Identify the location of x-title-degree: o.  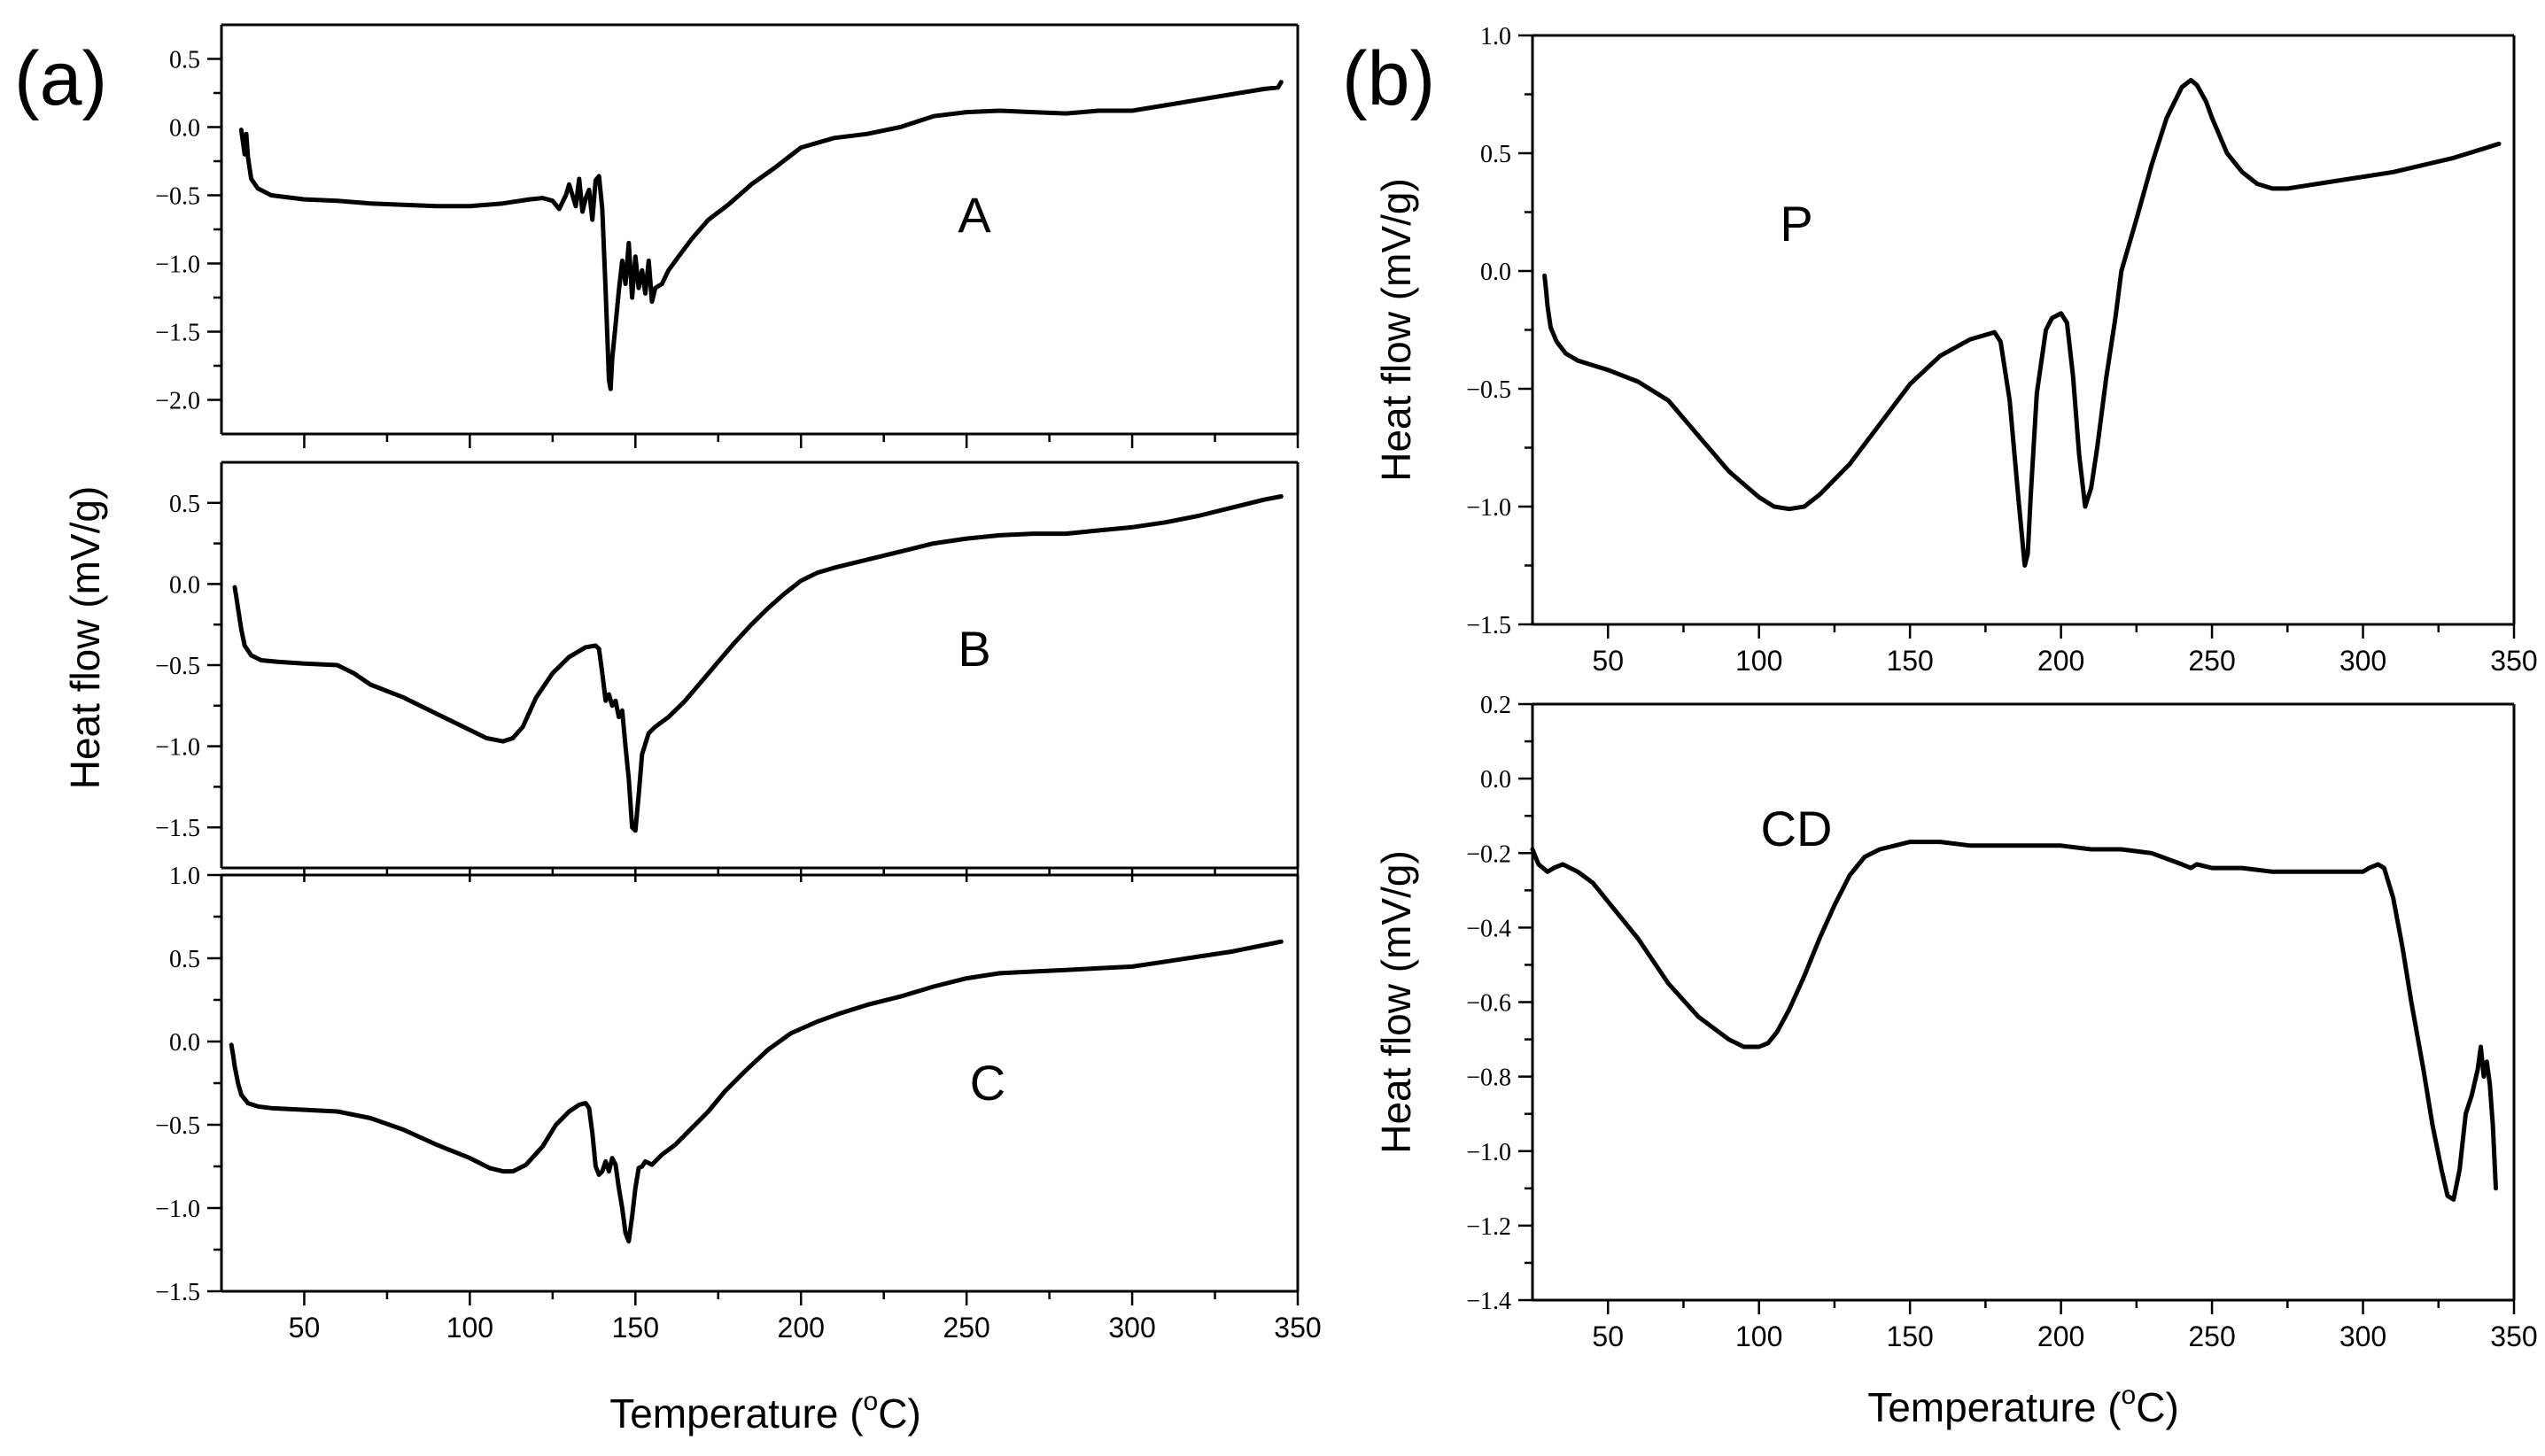
(871, 1402).